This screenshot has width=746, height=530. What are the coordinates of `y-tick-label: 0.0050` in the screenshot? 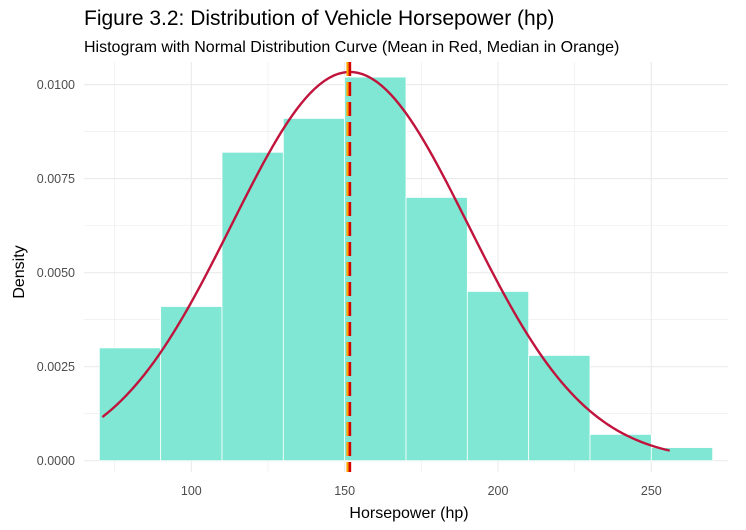 It's located at (56, 273).